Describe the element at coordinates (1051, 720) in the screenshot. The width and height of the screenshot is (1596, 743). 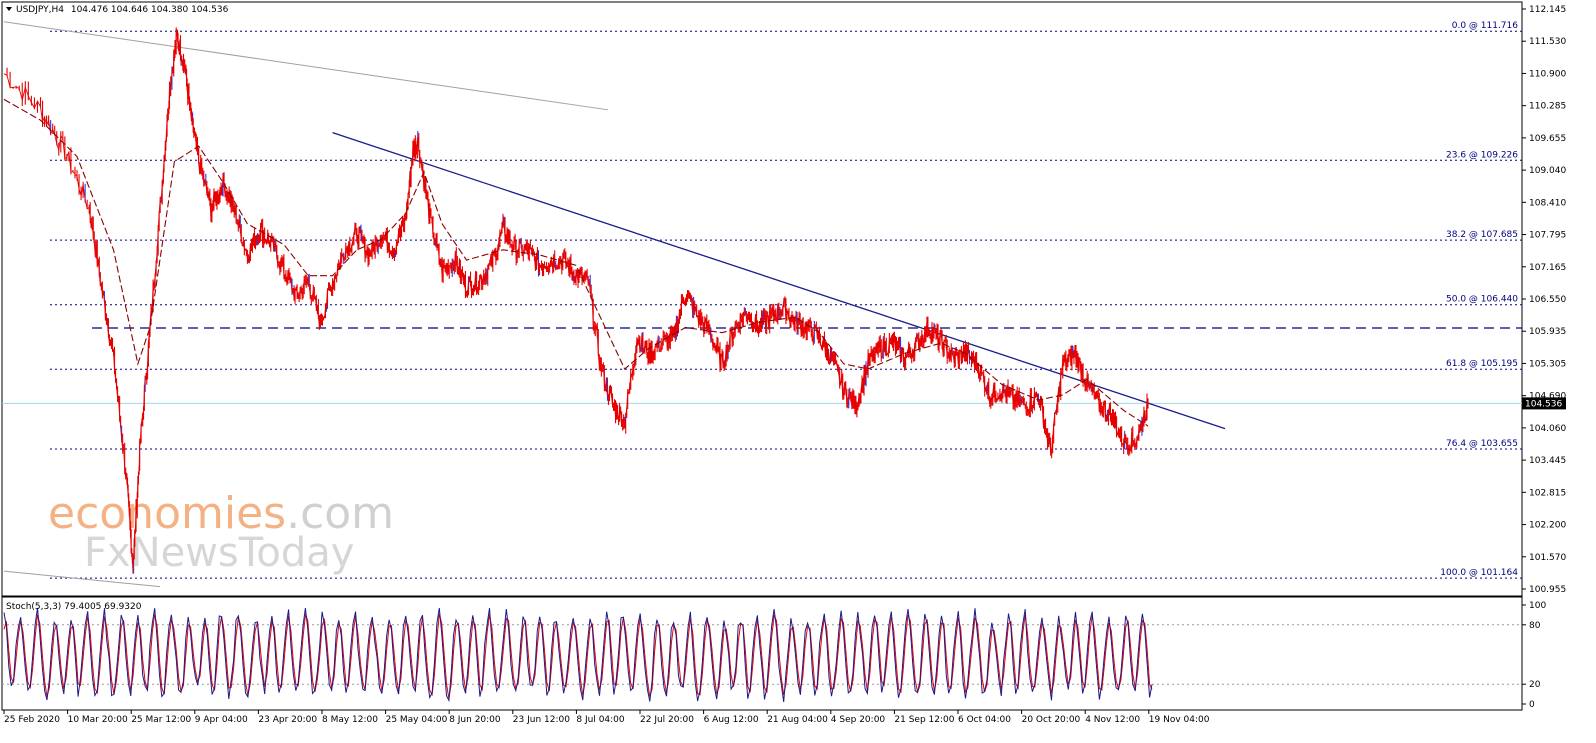
I see `time-tick-label: 20 Oct 20:00` at that location.